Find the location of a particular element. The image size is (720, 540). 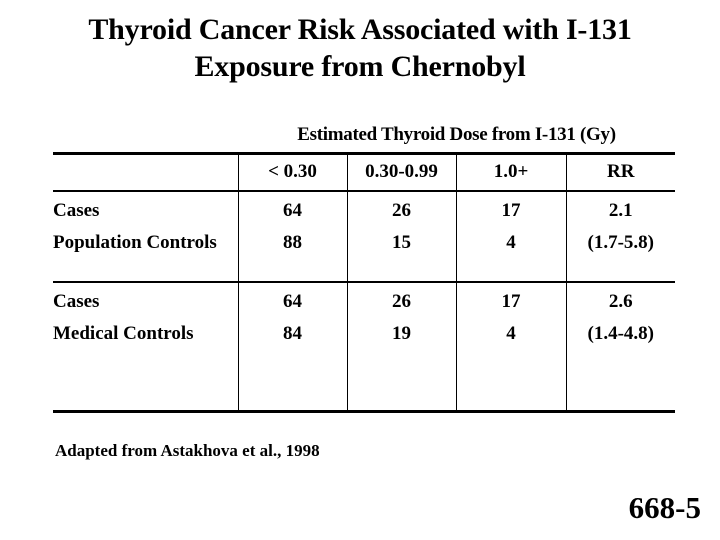

row-label-population-controls: Population Controls is located at coordinates (135, 242).